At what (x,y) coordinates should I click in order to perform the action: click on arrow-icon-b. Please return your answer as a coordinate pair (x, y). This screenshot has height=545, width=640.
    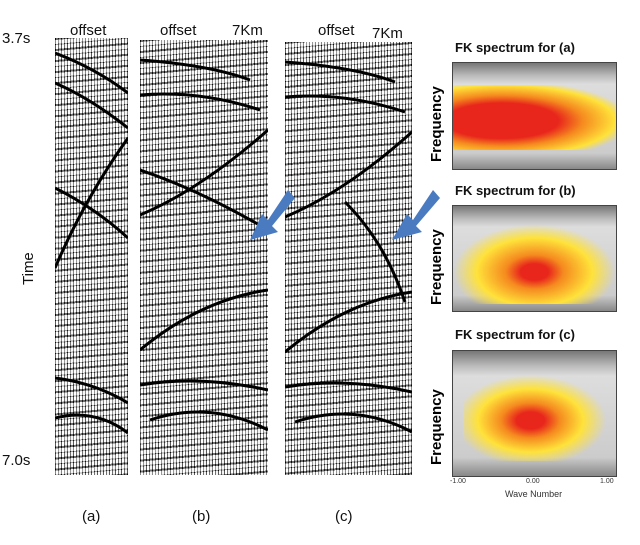
    Looking at the image, I should click on (272, 215).